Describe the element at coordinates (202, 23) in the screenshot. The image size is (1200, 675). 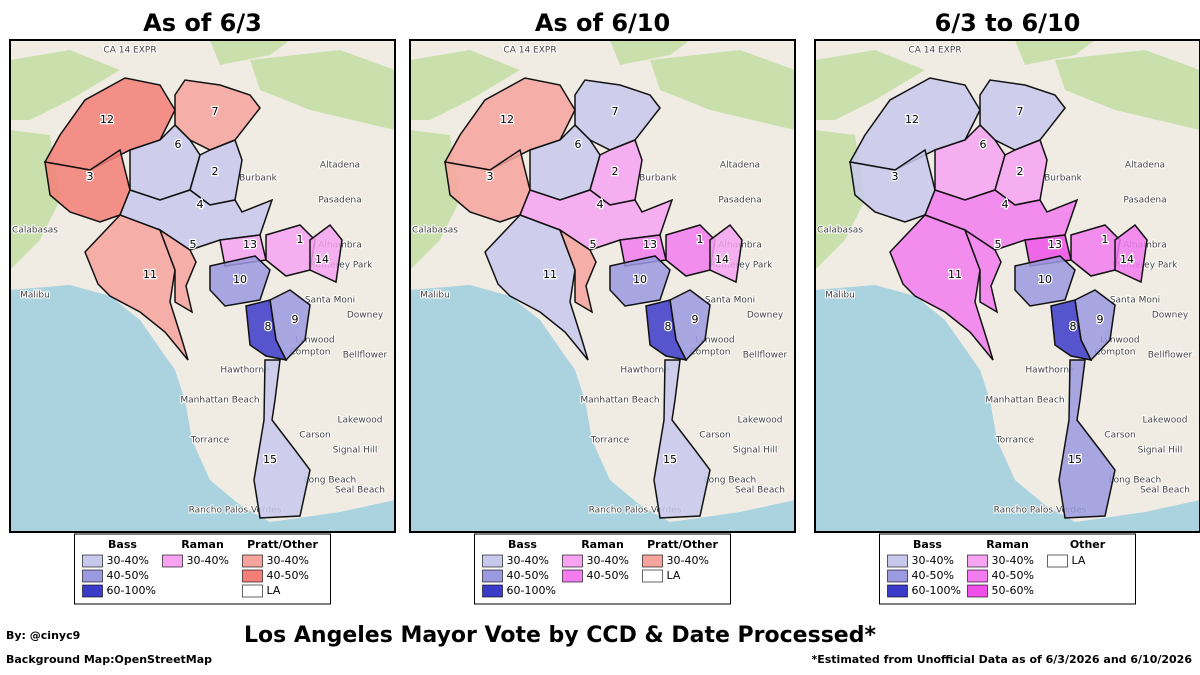
I see `panel-title: As of 6/3` at that location.